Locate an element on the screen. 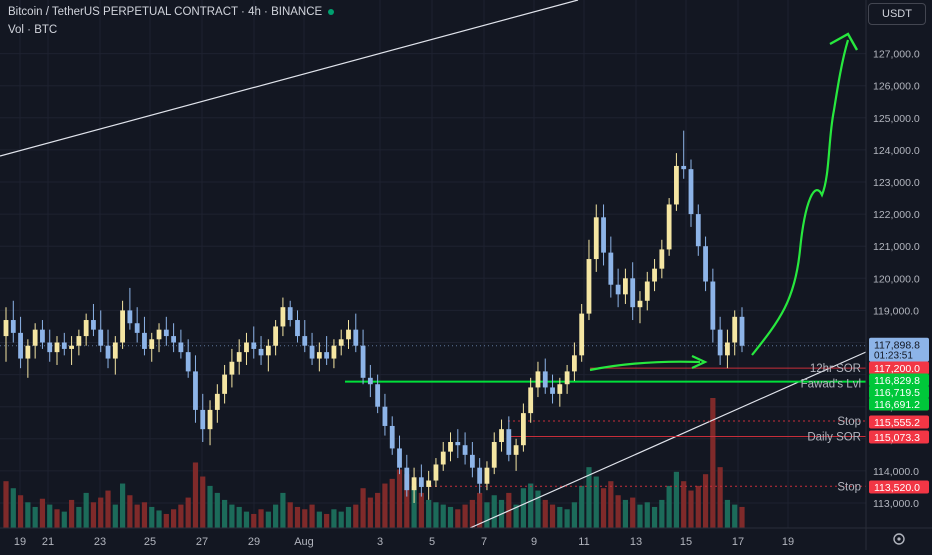  price-tick-label: 126,000.0 is located at coordinates (896, 87).